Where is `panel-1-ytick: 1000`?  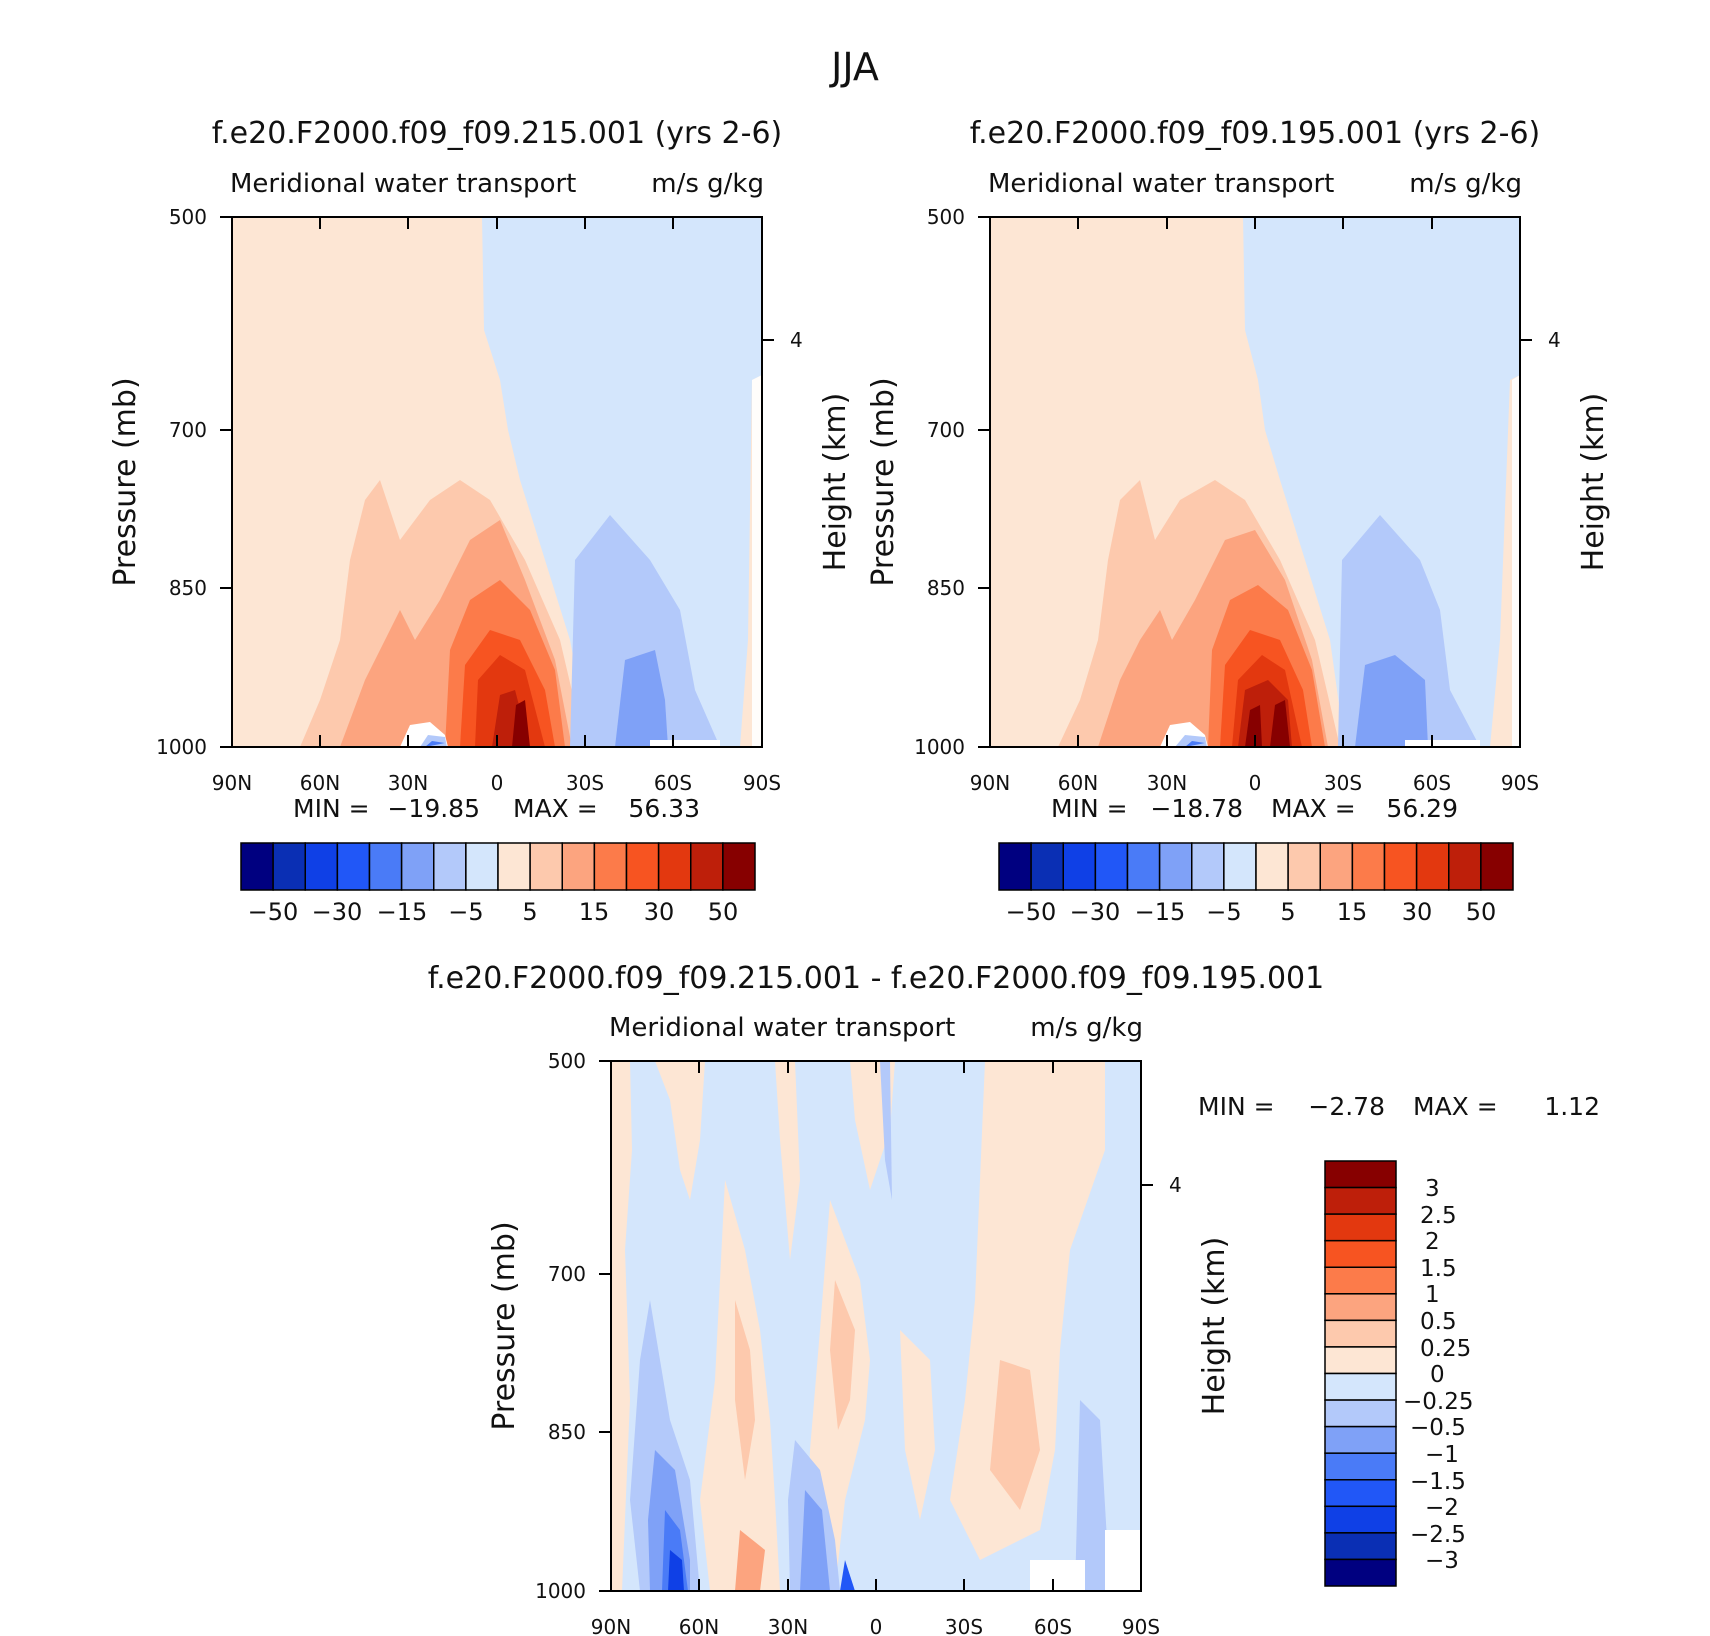
panel-1-ytick: 1000 is located at coordinates (181, 747).